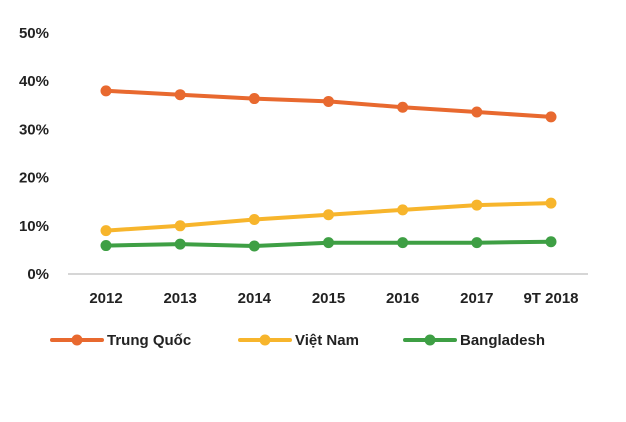  I want to click on x-tick-label: 2016, so click(402, 298).